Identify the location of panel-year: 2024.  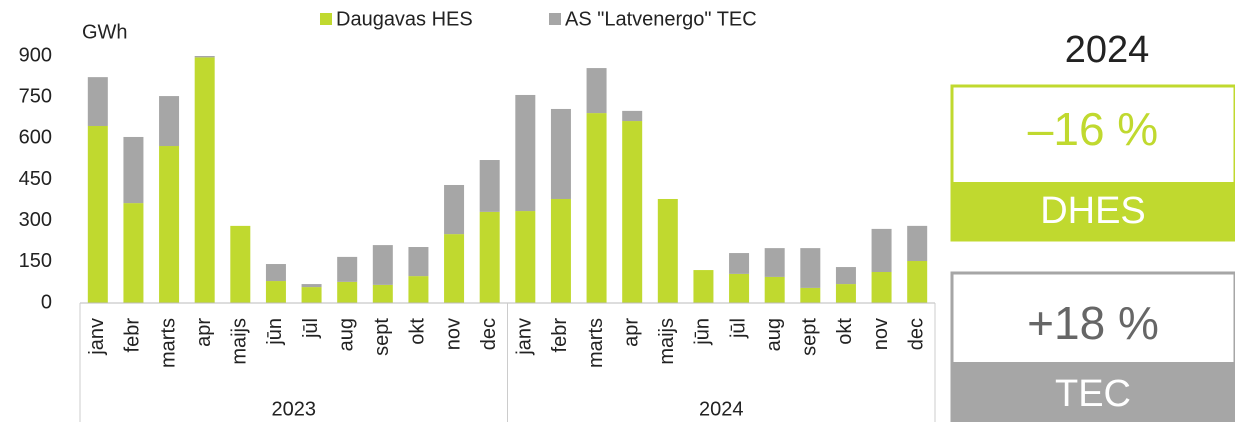
(1107, 50).